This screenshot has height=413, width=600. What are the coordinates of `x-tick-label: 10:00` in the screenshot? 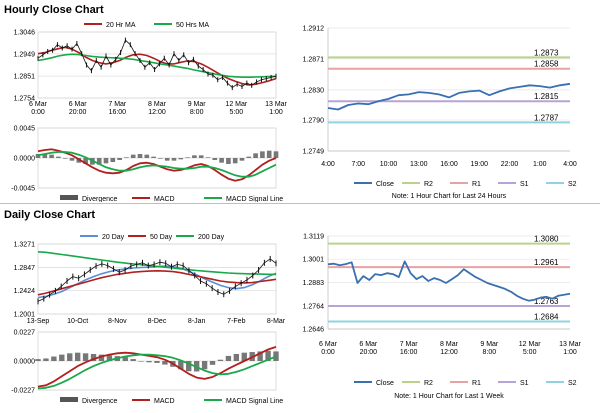 It's located at (389, 164).